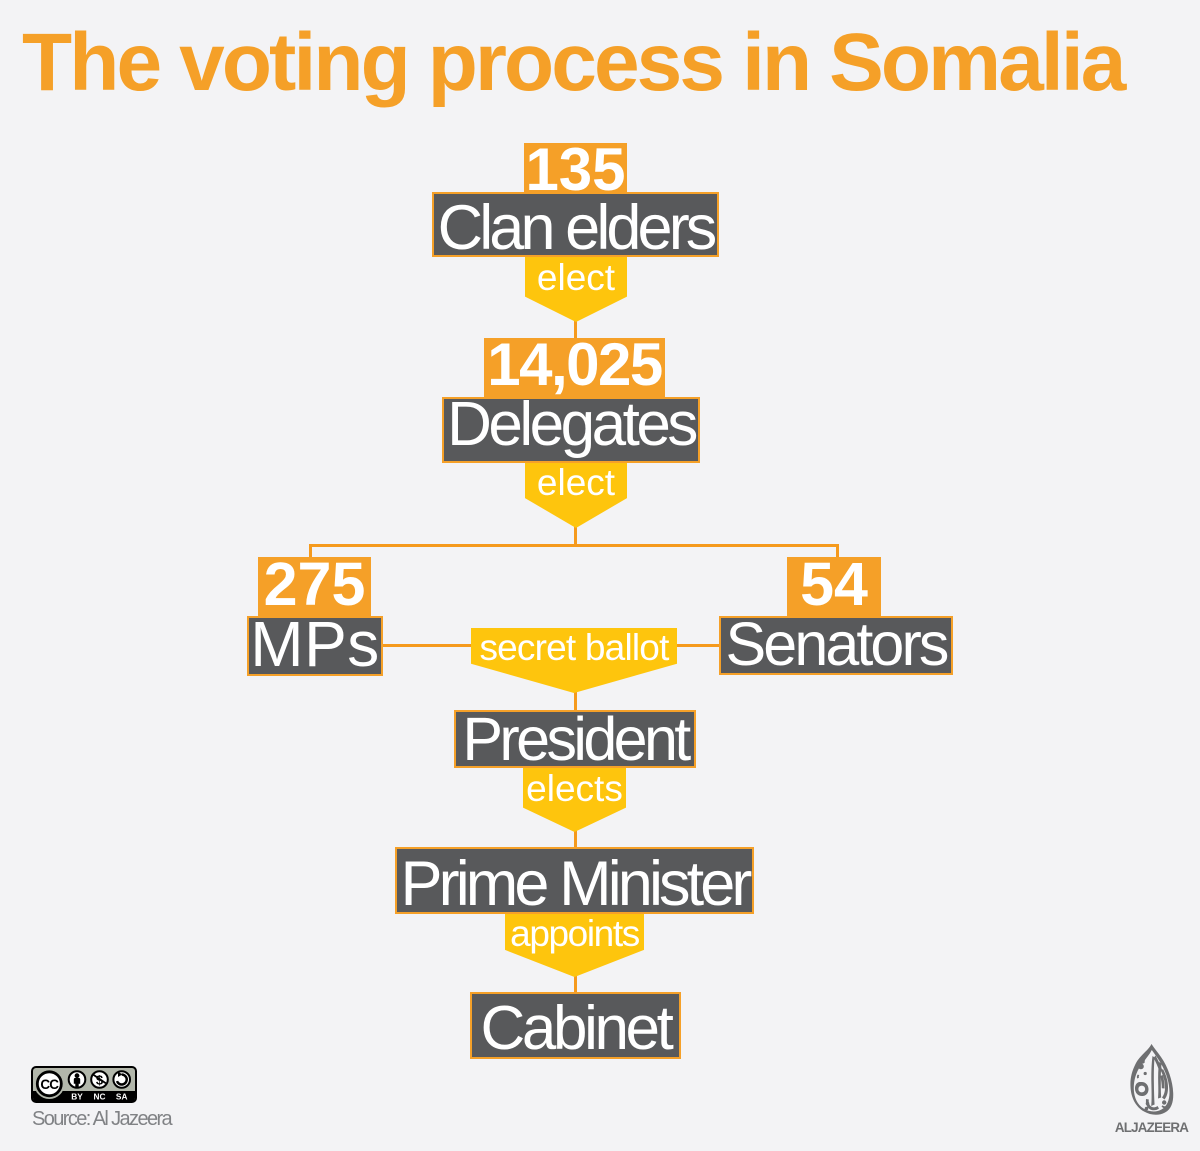 The height and width of the screenshot is (1151, 1200). Describe the element at coordinates (49, 1084) in the screenshot. I see `svg-text: CC` at that location.